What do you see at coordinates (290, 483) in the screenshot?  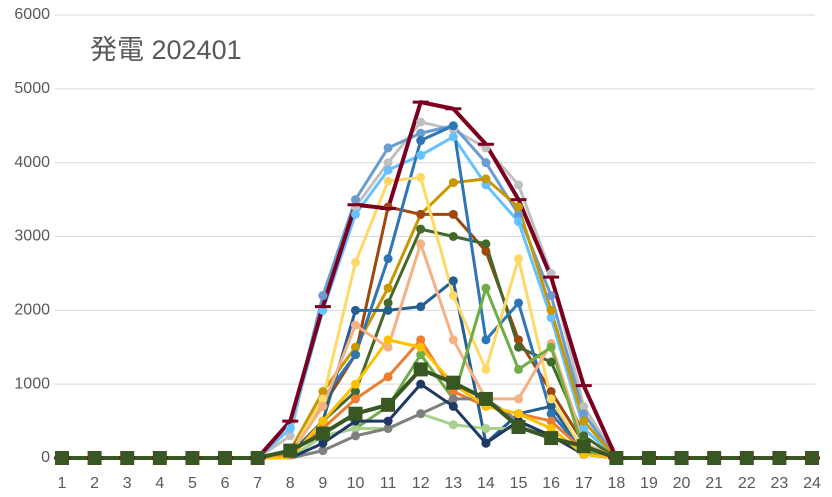 I see `x-tick-label: 8` at bounding box center [290, 483].